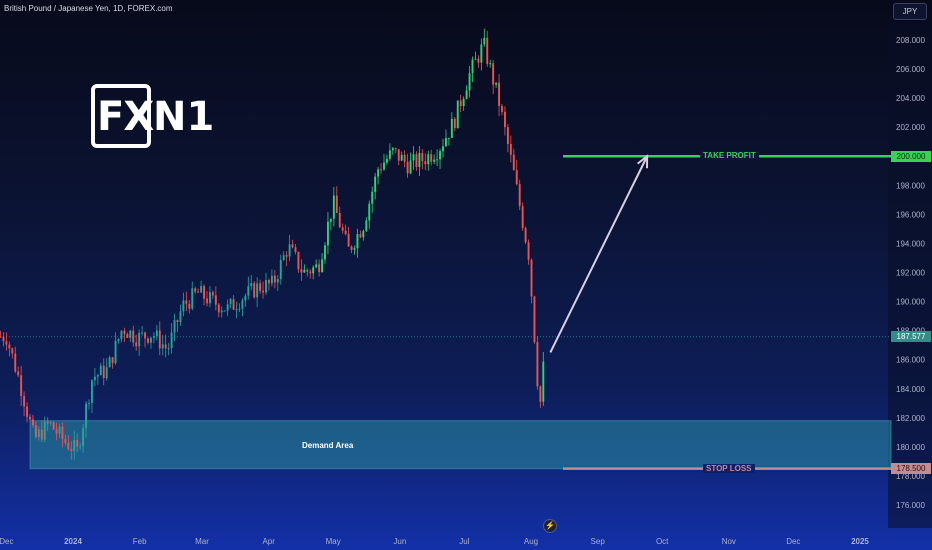 This screenshot has height=550, width=932. Describe the element at coordinates (910, 476) in the screenshot. I see `y-tick-label: 178.000` at that location.